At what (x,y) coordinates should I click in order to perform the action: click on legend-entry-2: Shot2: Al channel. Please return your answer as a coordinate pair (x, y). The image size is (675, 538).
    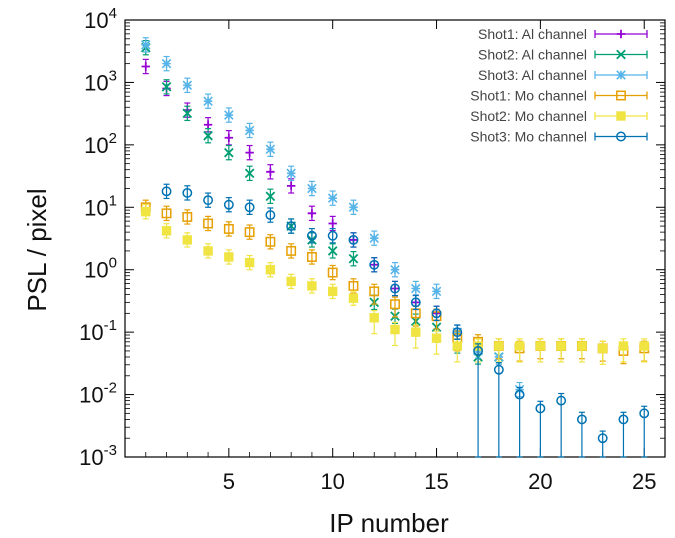
    Looking at the image, I should click on (563, 55).